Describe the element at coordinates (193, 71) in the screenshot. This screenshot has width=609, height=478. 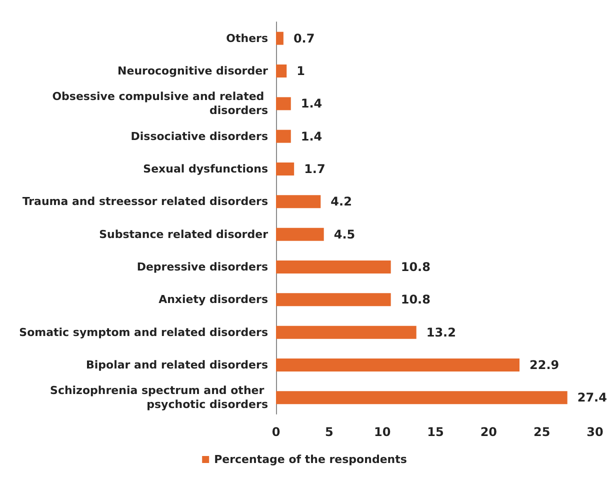
I see `y-tick-label: Neurocognitive disorder` at that location.